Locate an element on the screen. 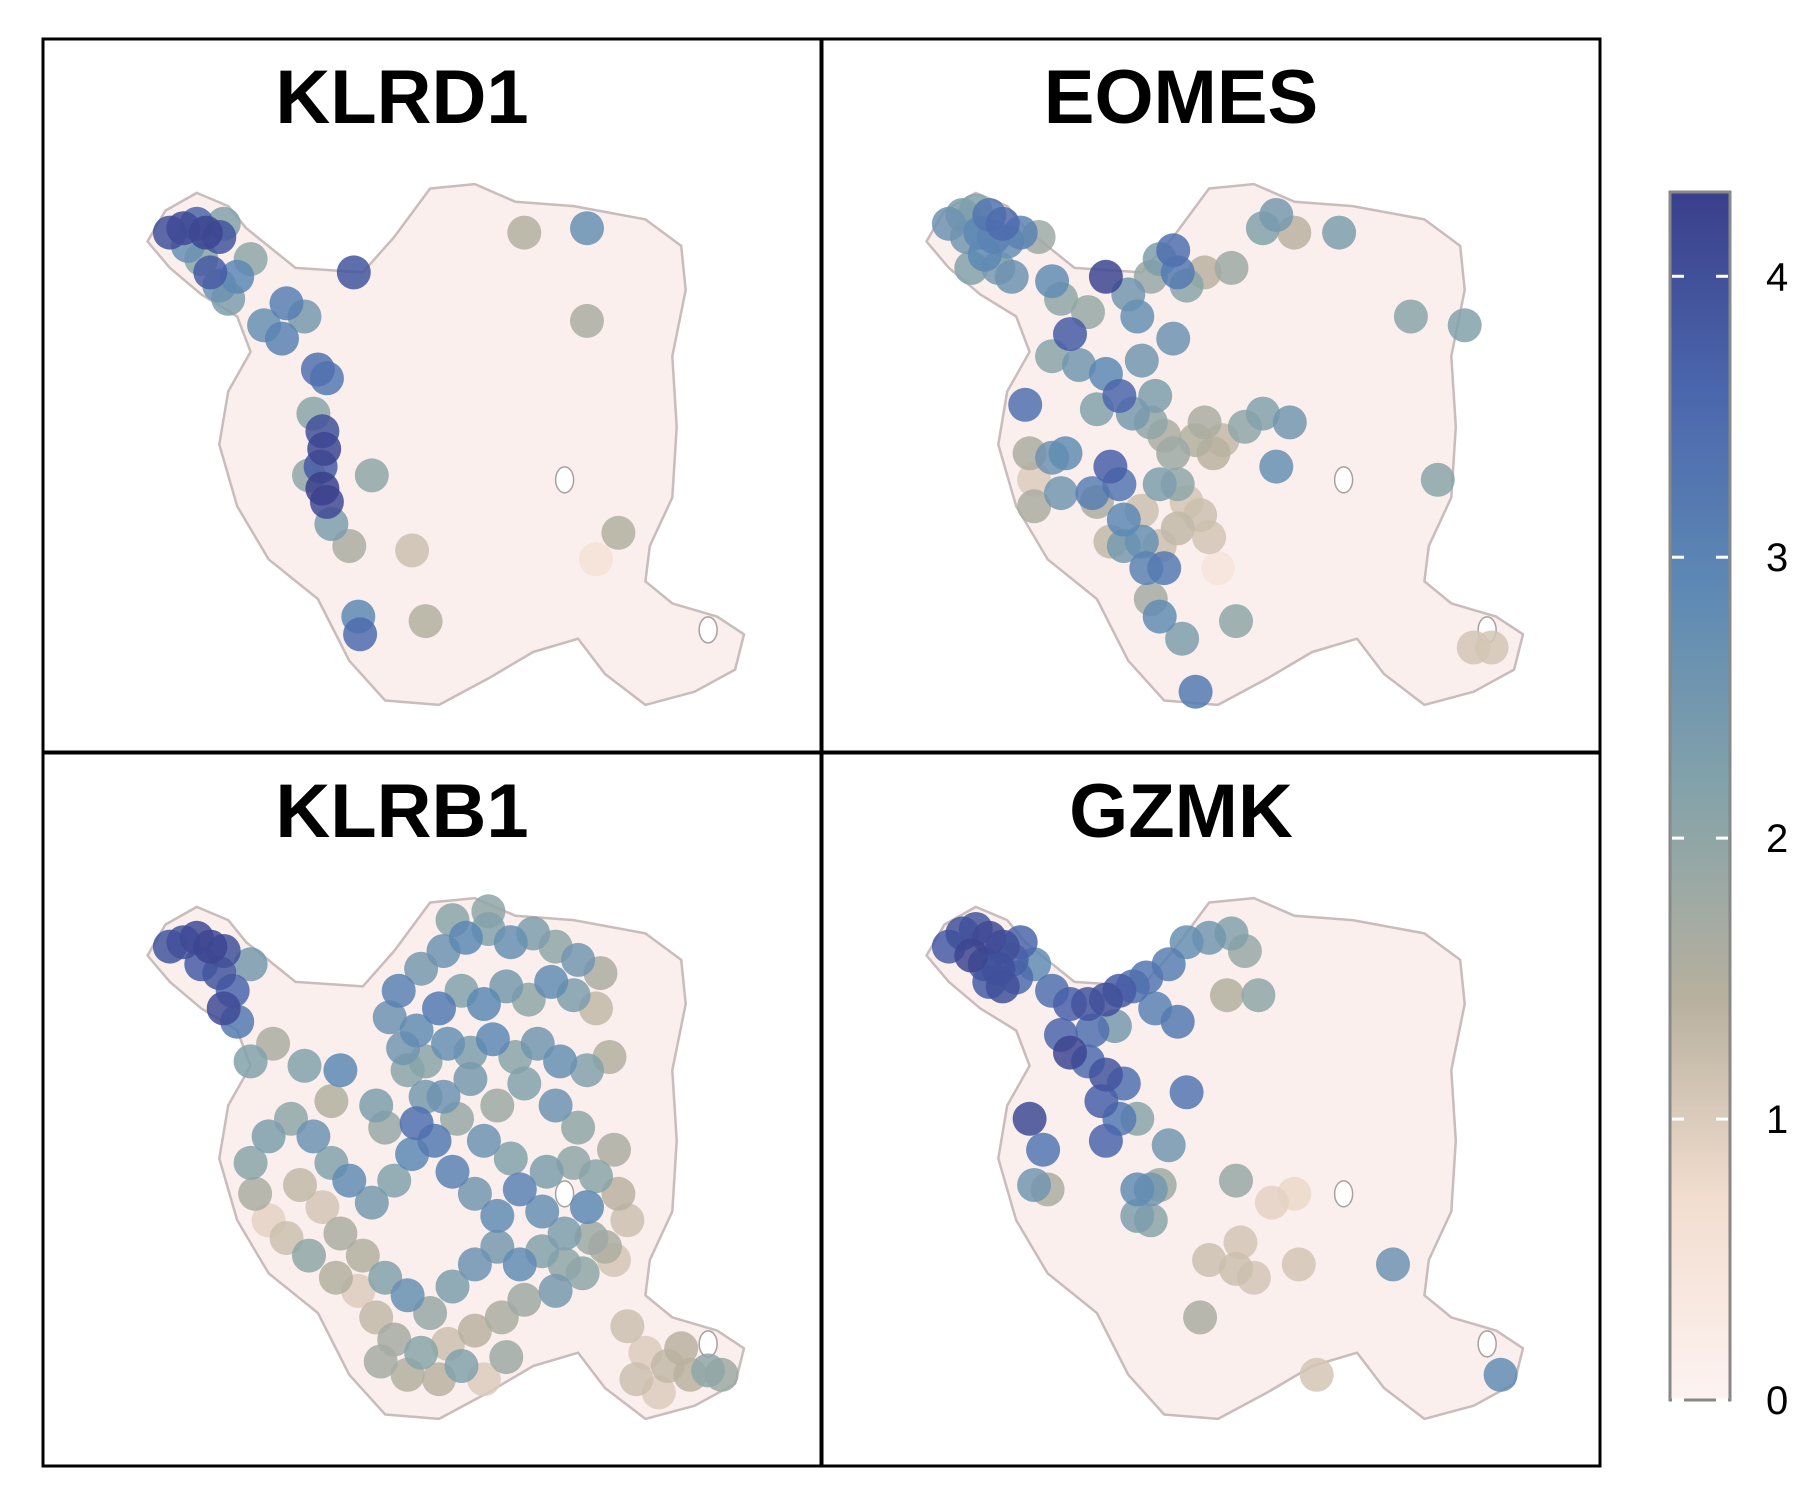 The width and height of the screenshot is (1800, 1500). colorbar-gradient is located at coordinates (1700, 796).